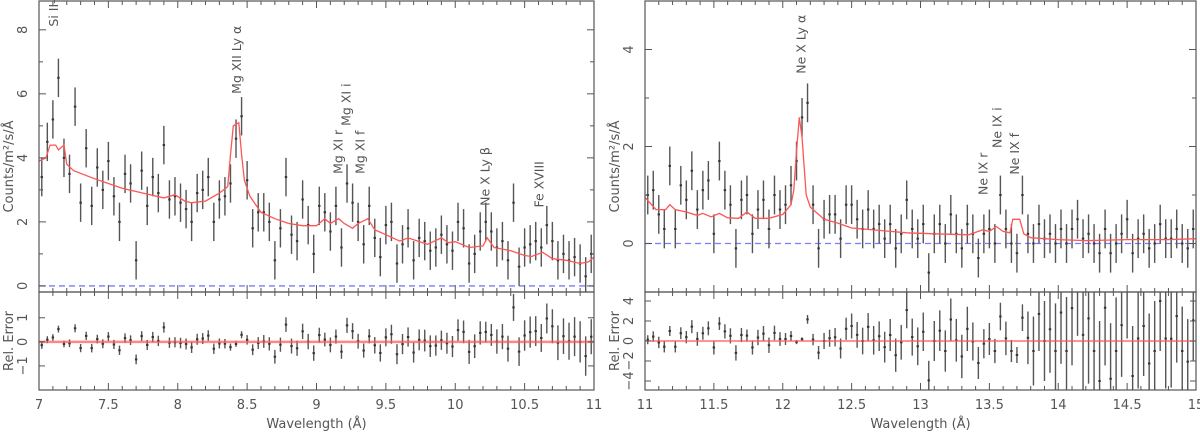 The image size is (1200, 435). Describe the element at coordinates (629, 360) in the screenshot. I see `residual-y-tick-label: −2` at that location.